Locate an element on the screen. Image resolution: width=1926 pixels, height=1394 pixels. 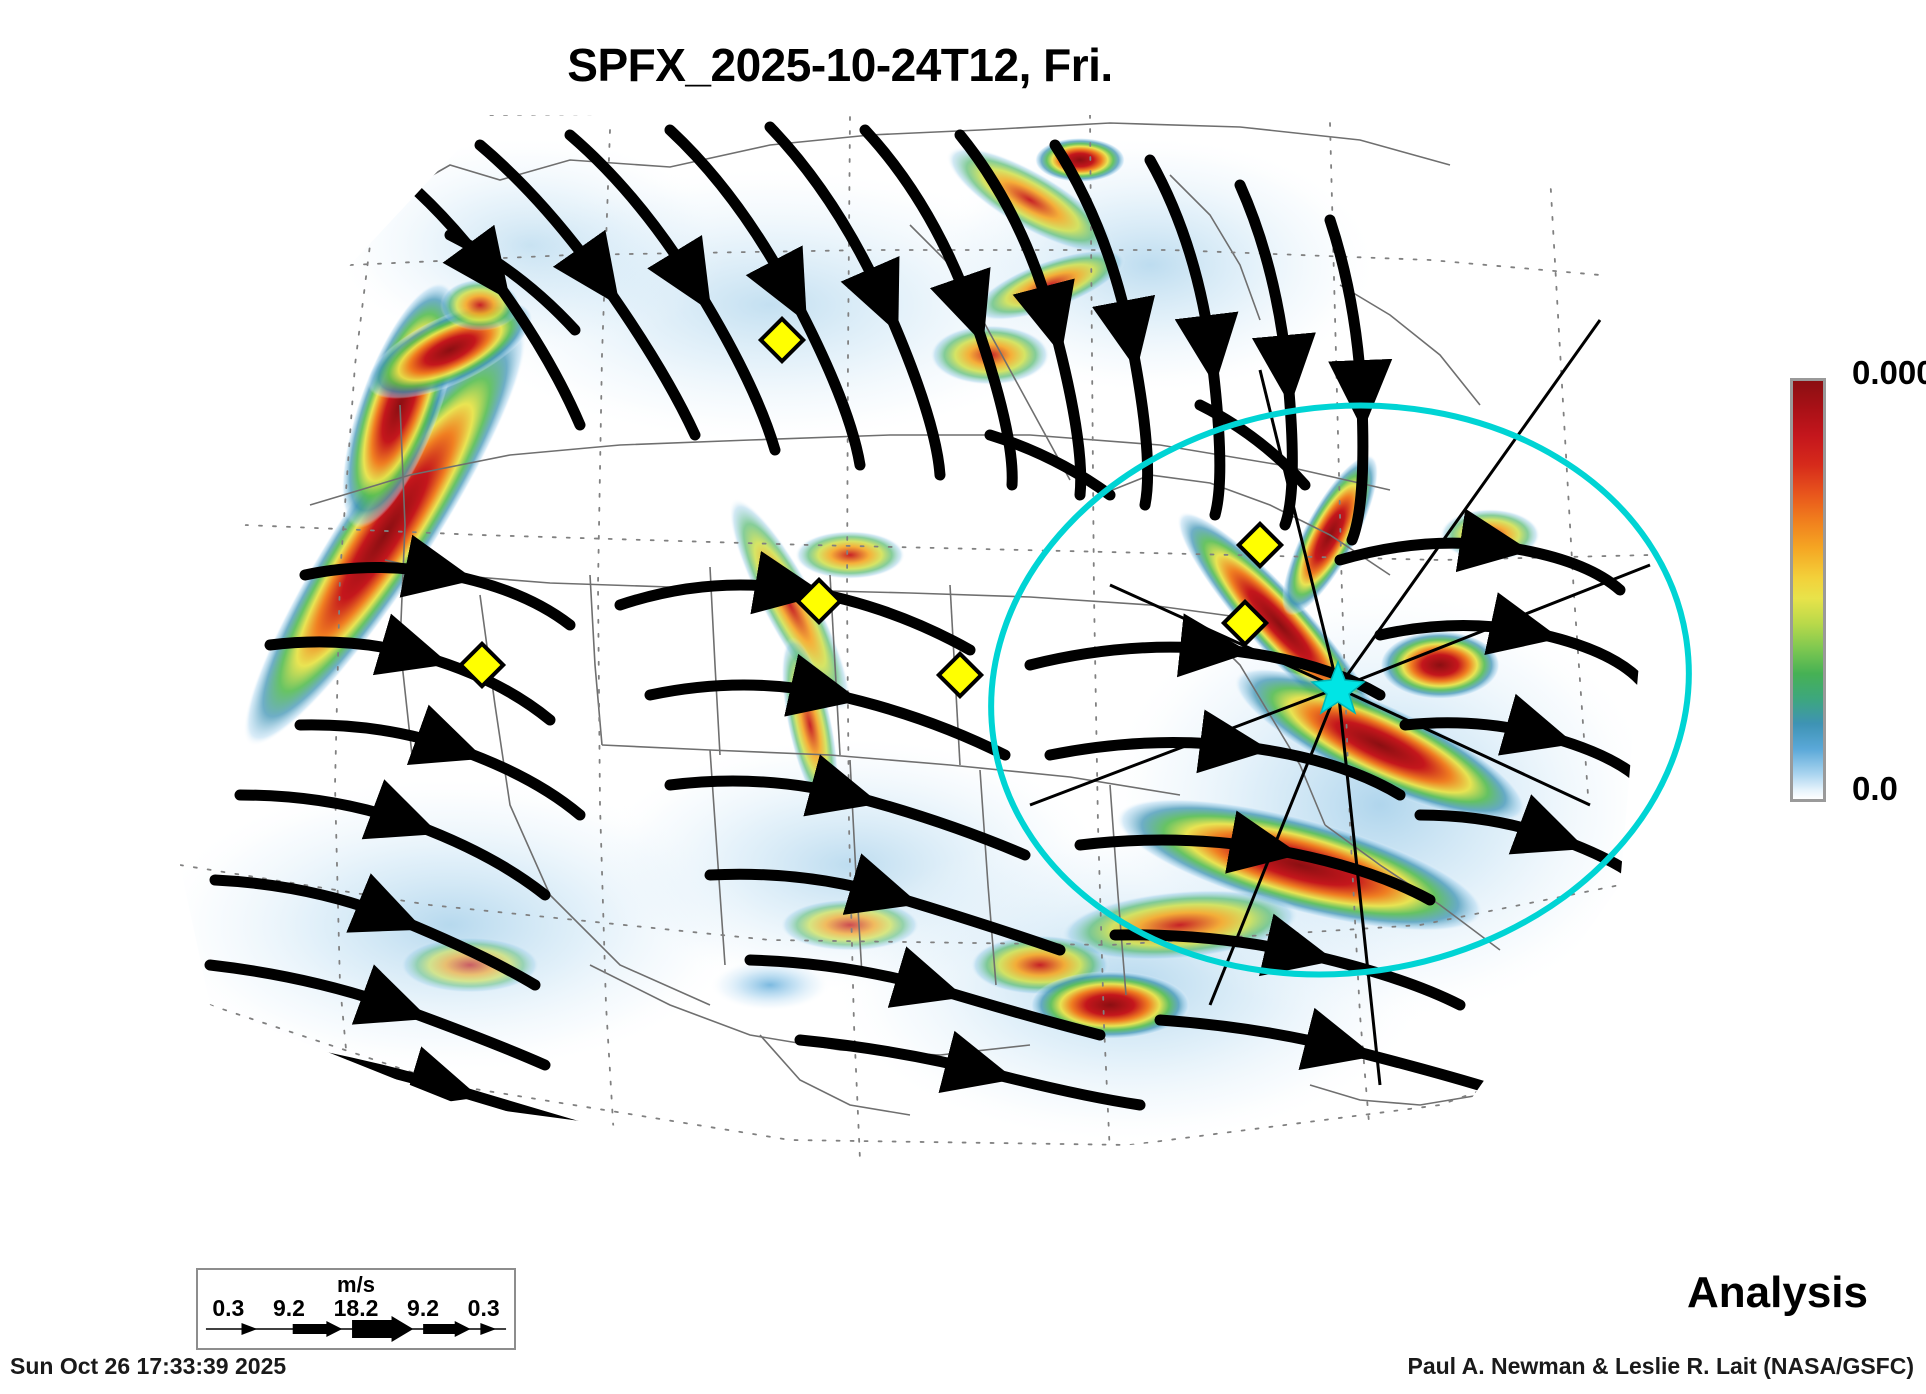
colorbar-gradient is located at coordinates (1808, 590).